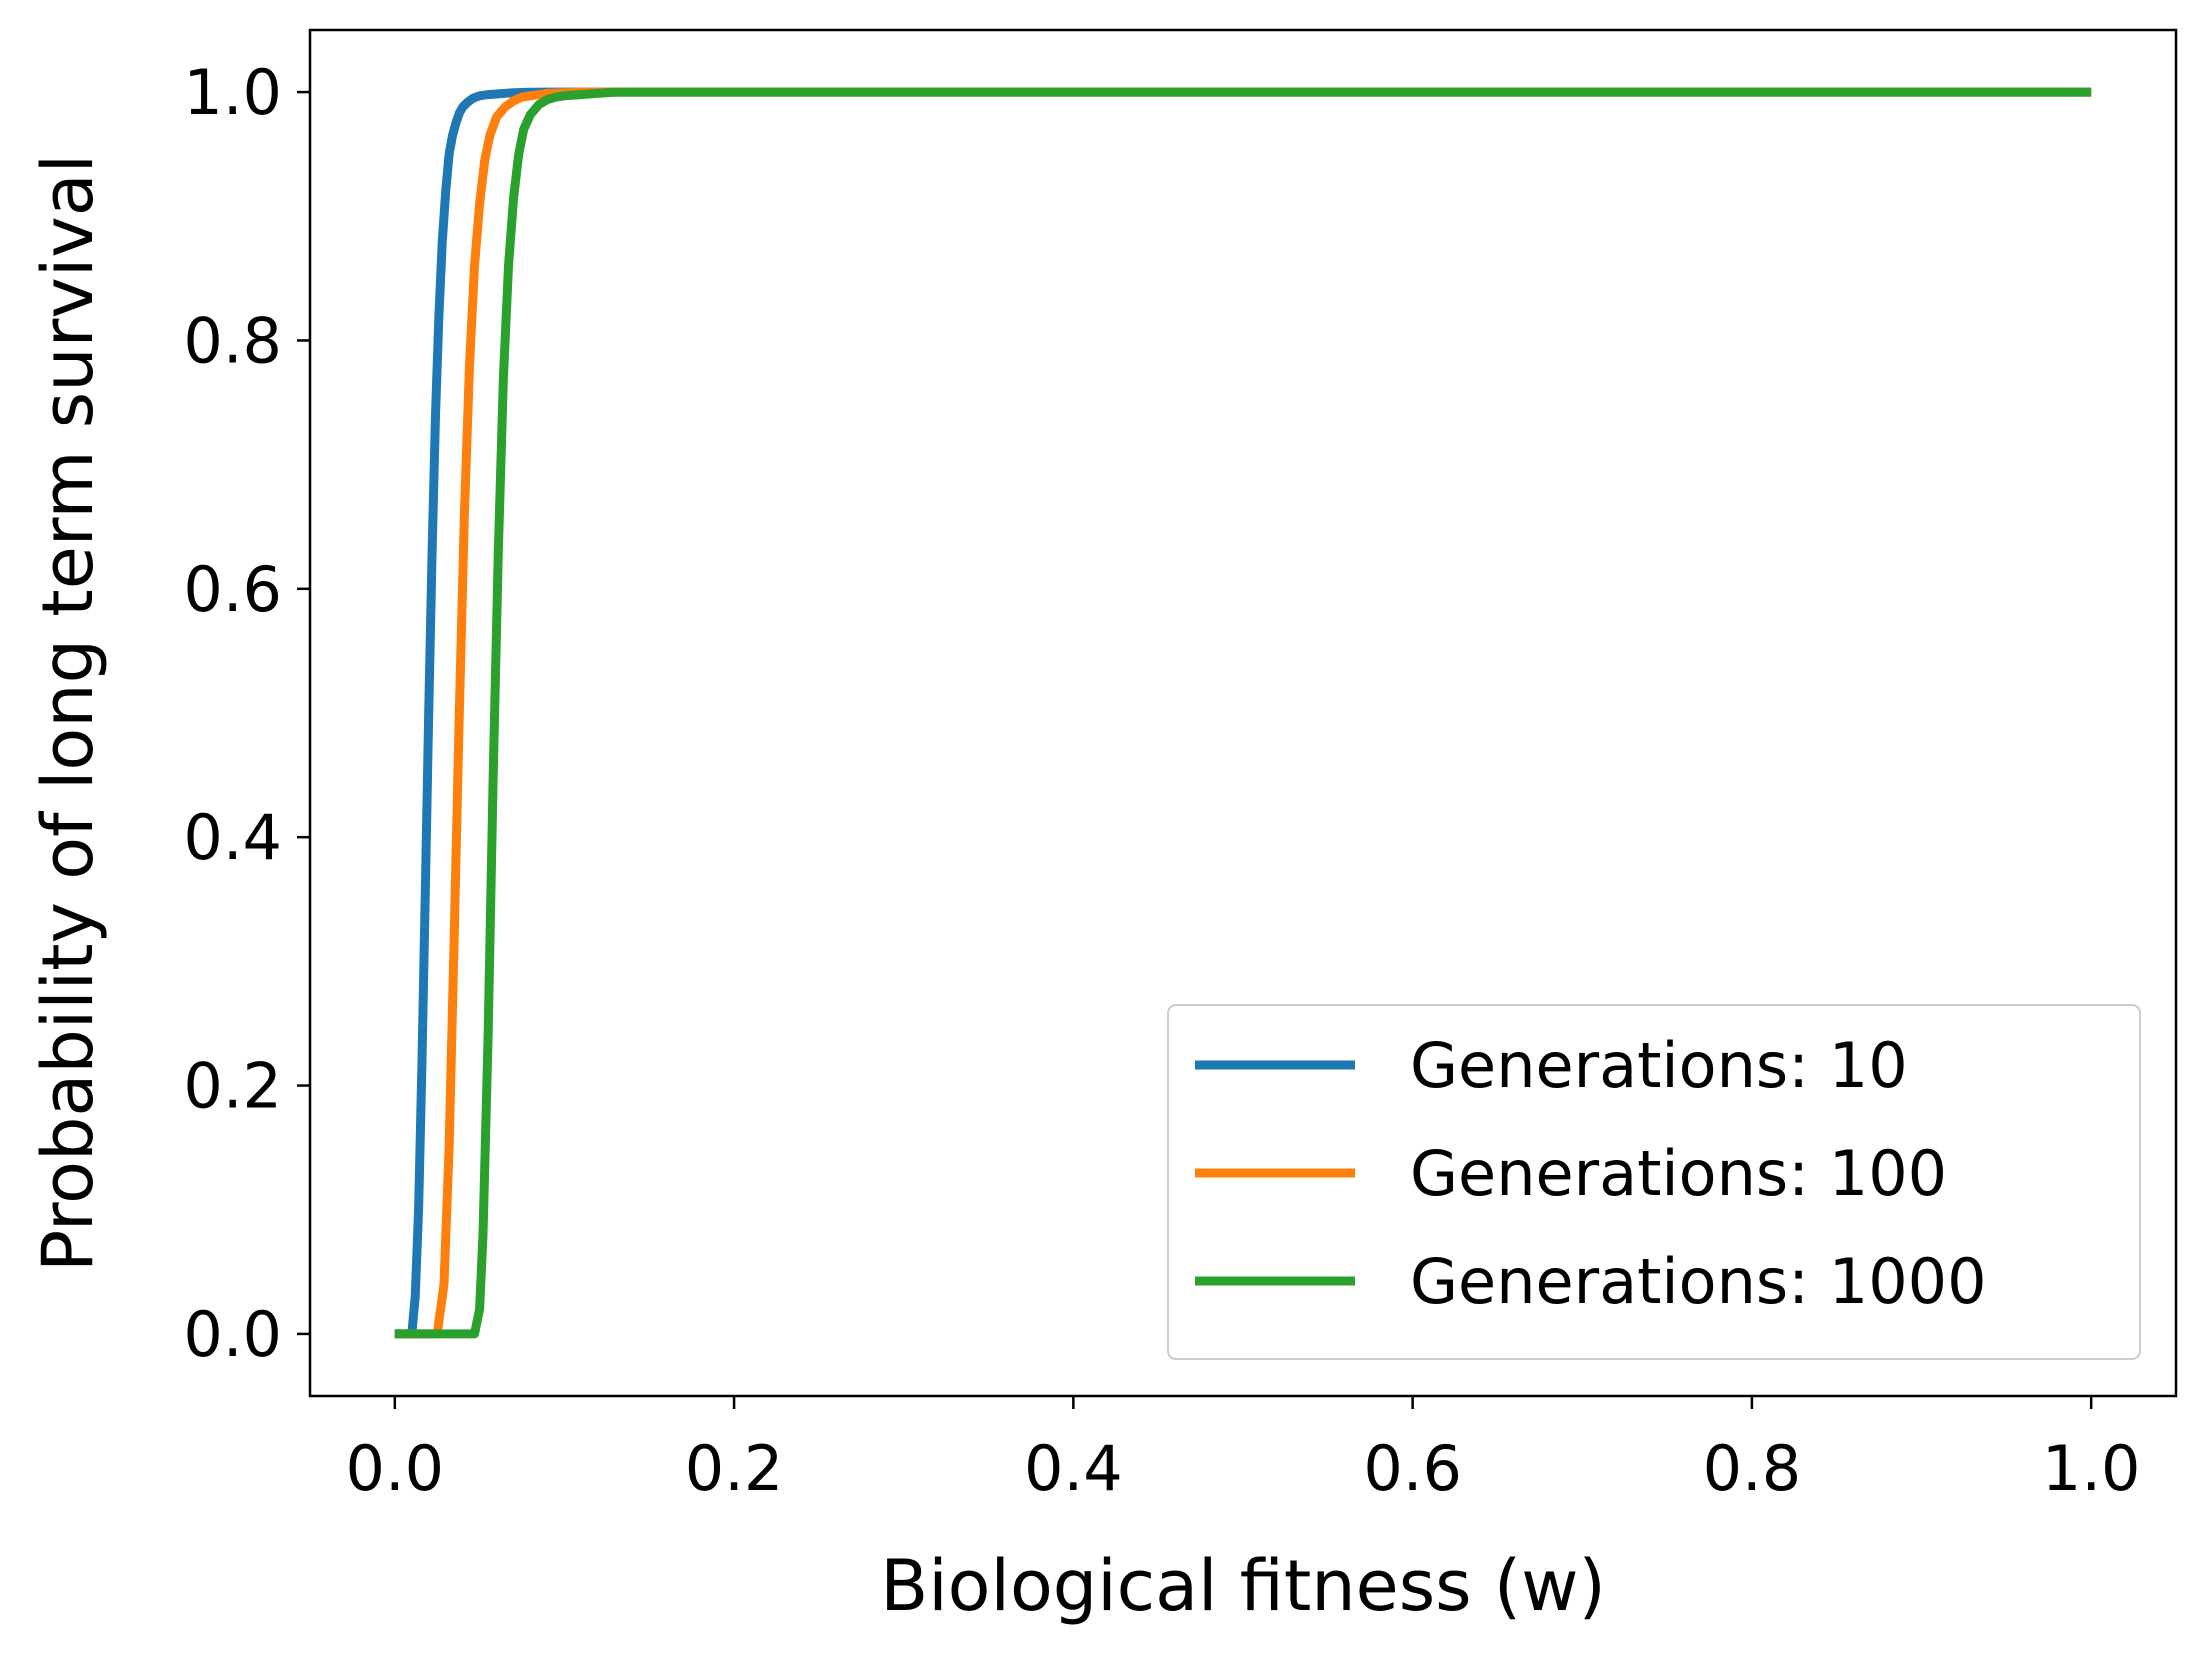  Describe the element at coordinates (1752, 1468) in the screenshot. I see `x-tick-label: 0.8` at that location.